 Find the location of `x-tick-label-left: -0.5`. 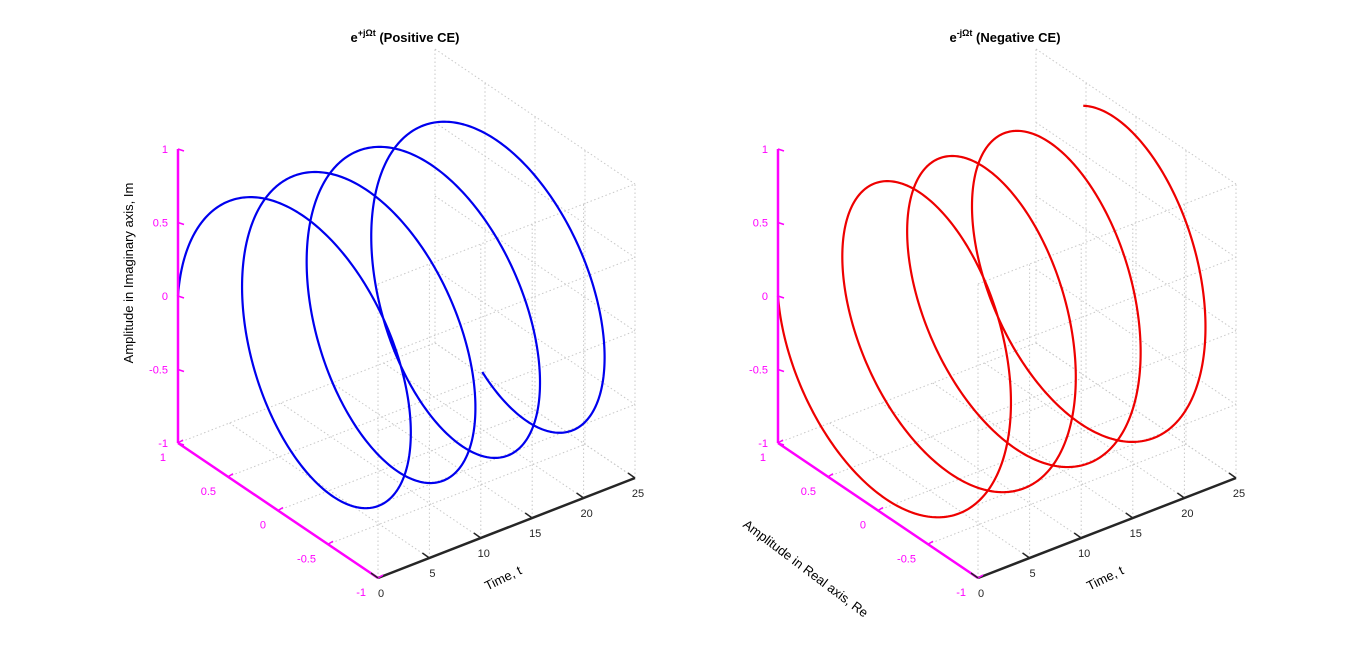

x-tick-label-left: -0.5 is located at coordinates (306, 559).